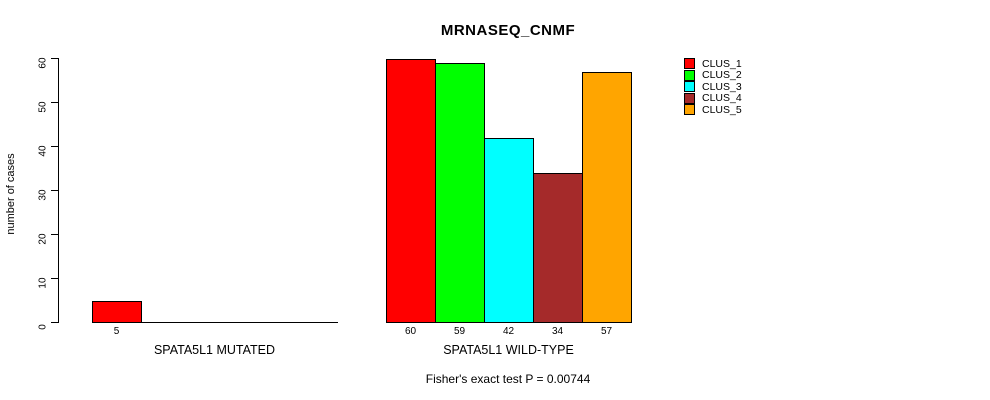  I want to click on y-tick-label-text: 10, so click(43, 283).